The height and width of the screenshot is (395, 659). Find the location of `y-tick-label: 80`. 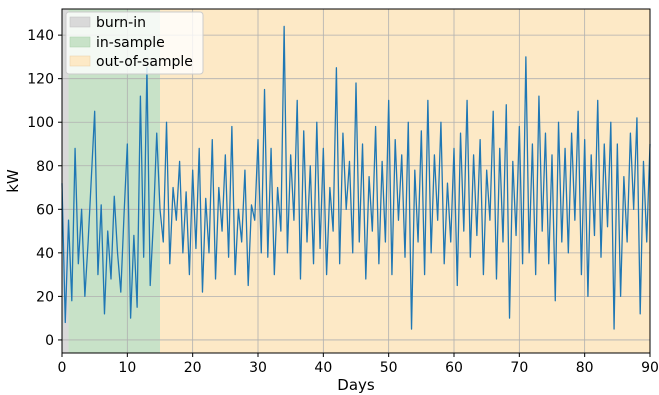

y-tick-label: 80 is located at coordinates (45, 167).